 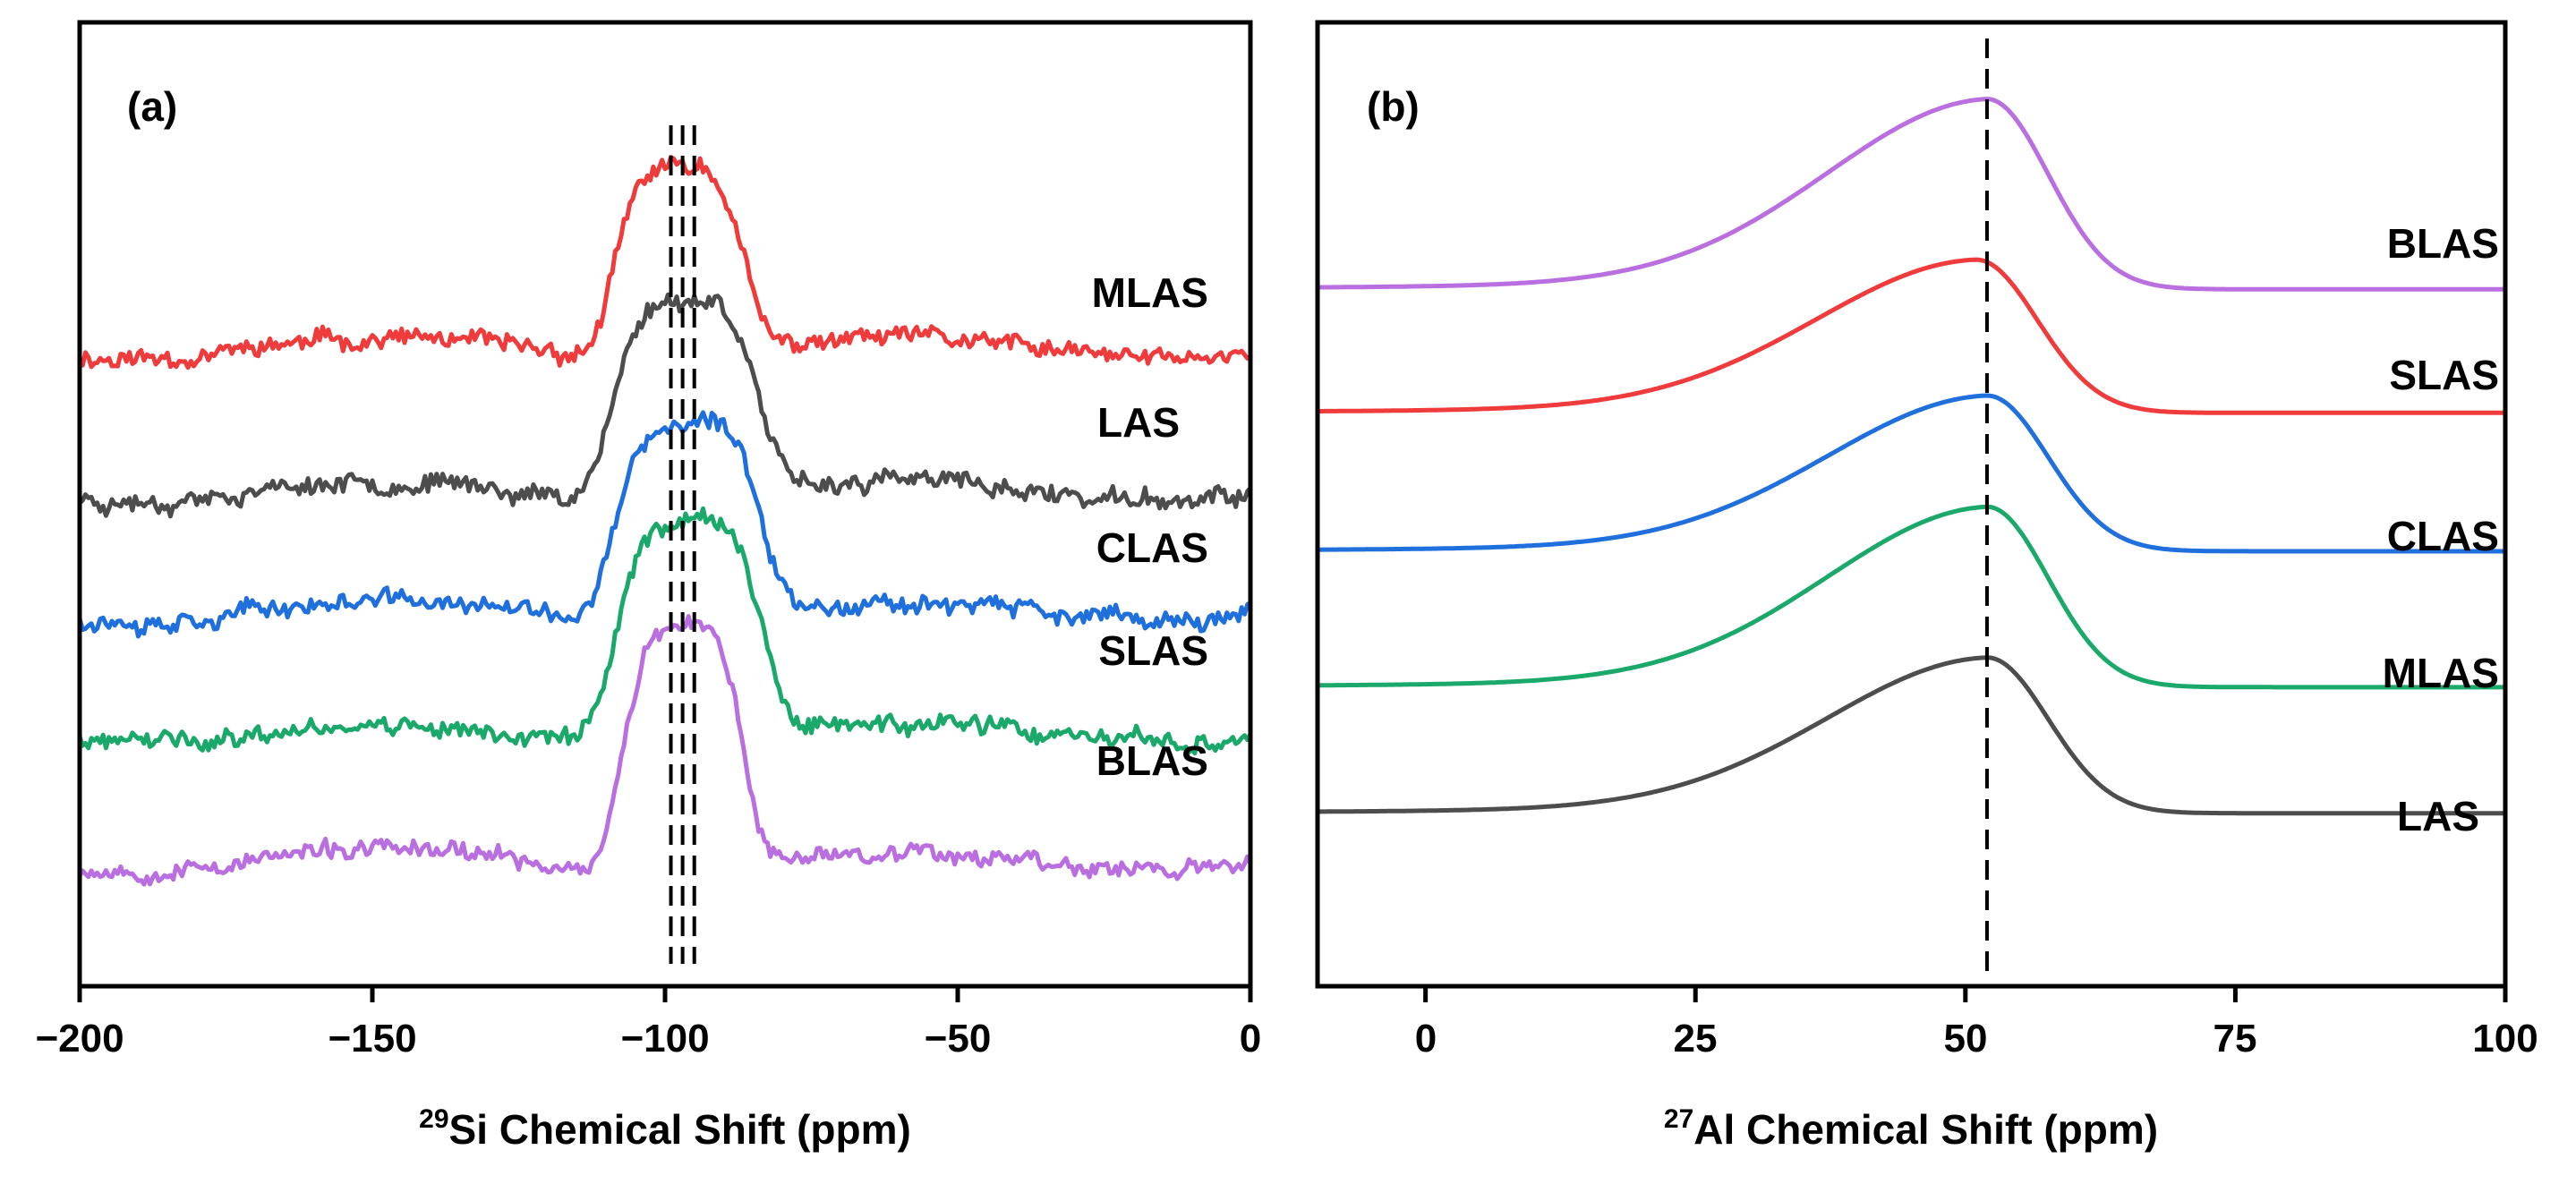 What do you see at coordinates (1696, 1038) in the screenshot?
I see `panel-b-tick-label: 25` at bounding box center [1696, 1038].